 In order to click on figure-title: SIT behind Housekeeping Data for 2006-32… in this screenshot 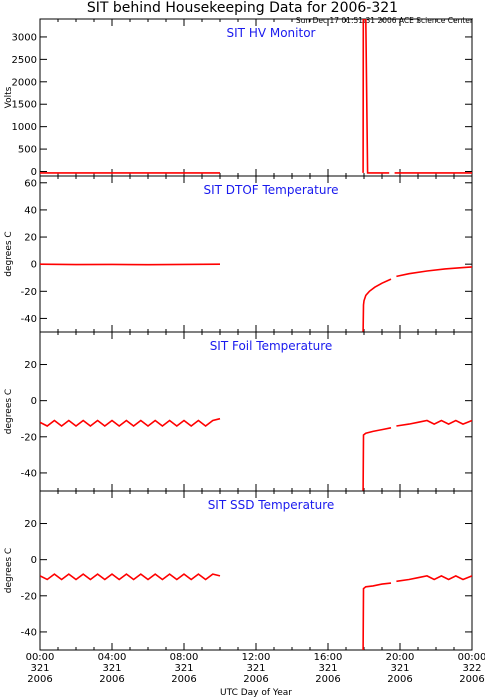, I will do `click(242, 8)`.